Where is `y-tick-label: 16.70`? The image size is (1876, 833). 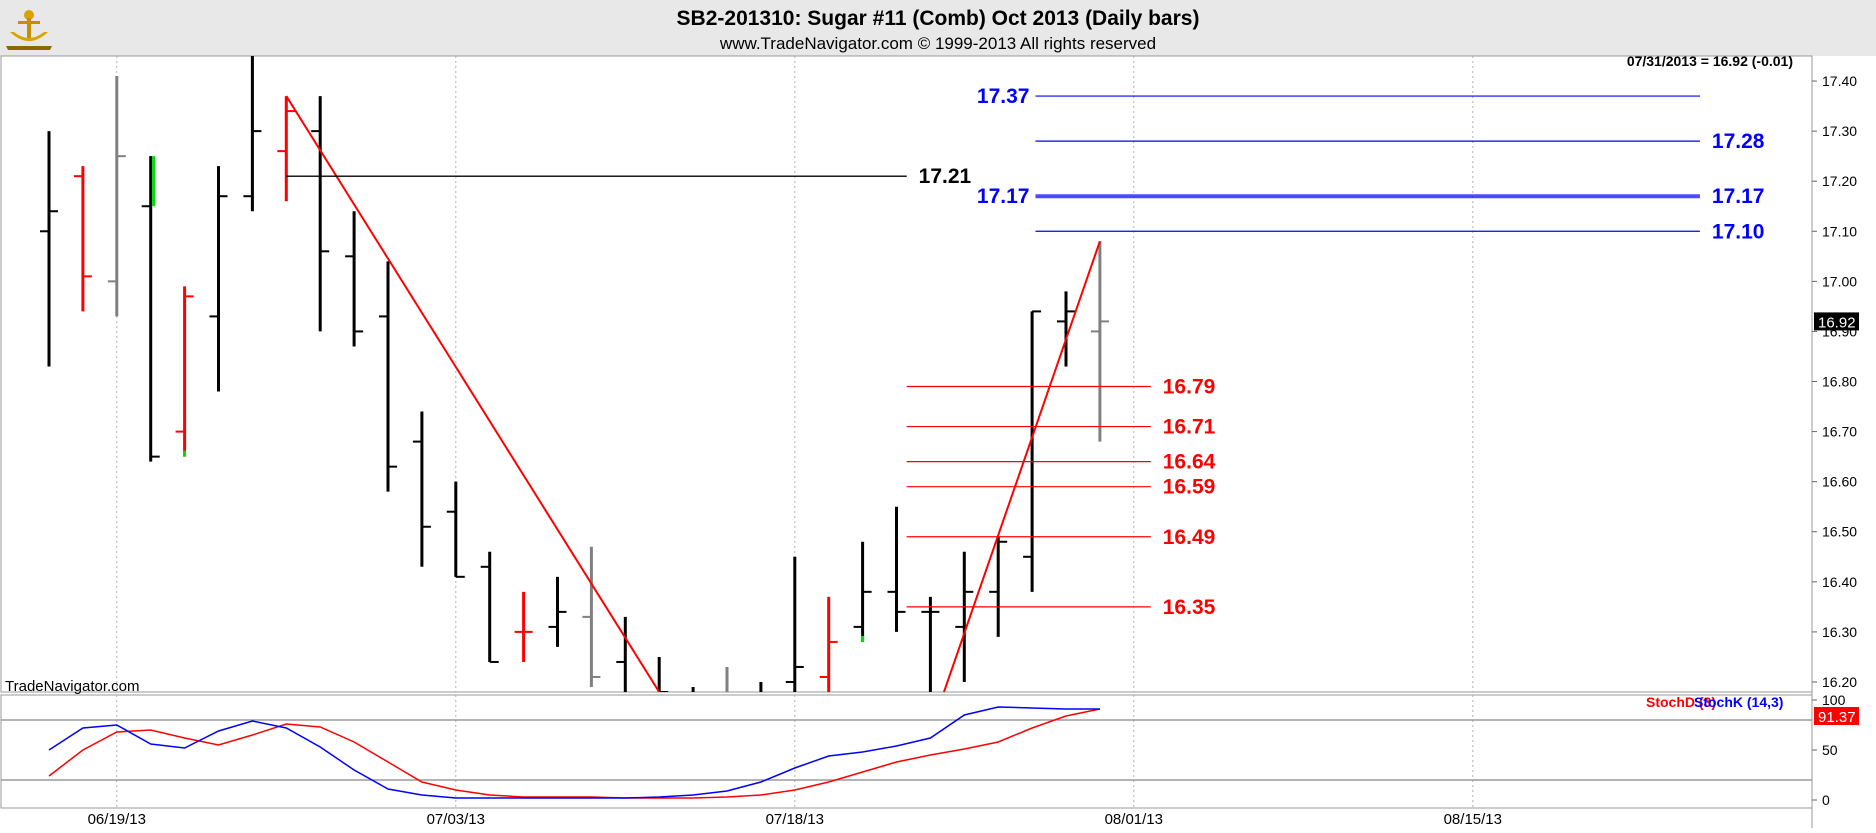
y-tick-label: 16.70 is located at coordinates (1839, 432).